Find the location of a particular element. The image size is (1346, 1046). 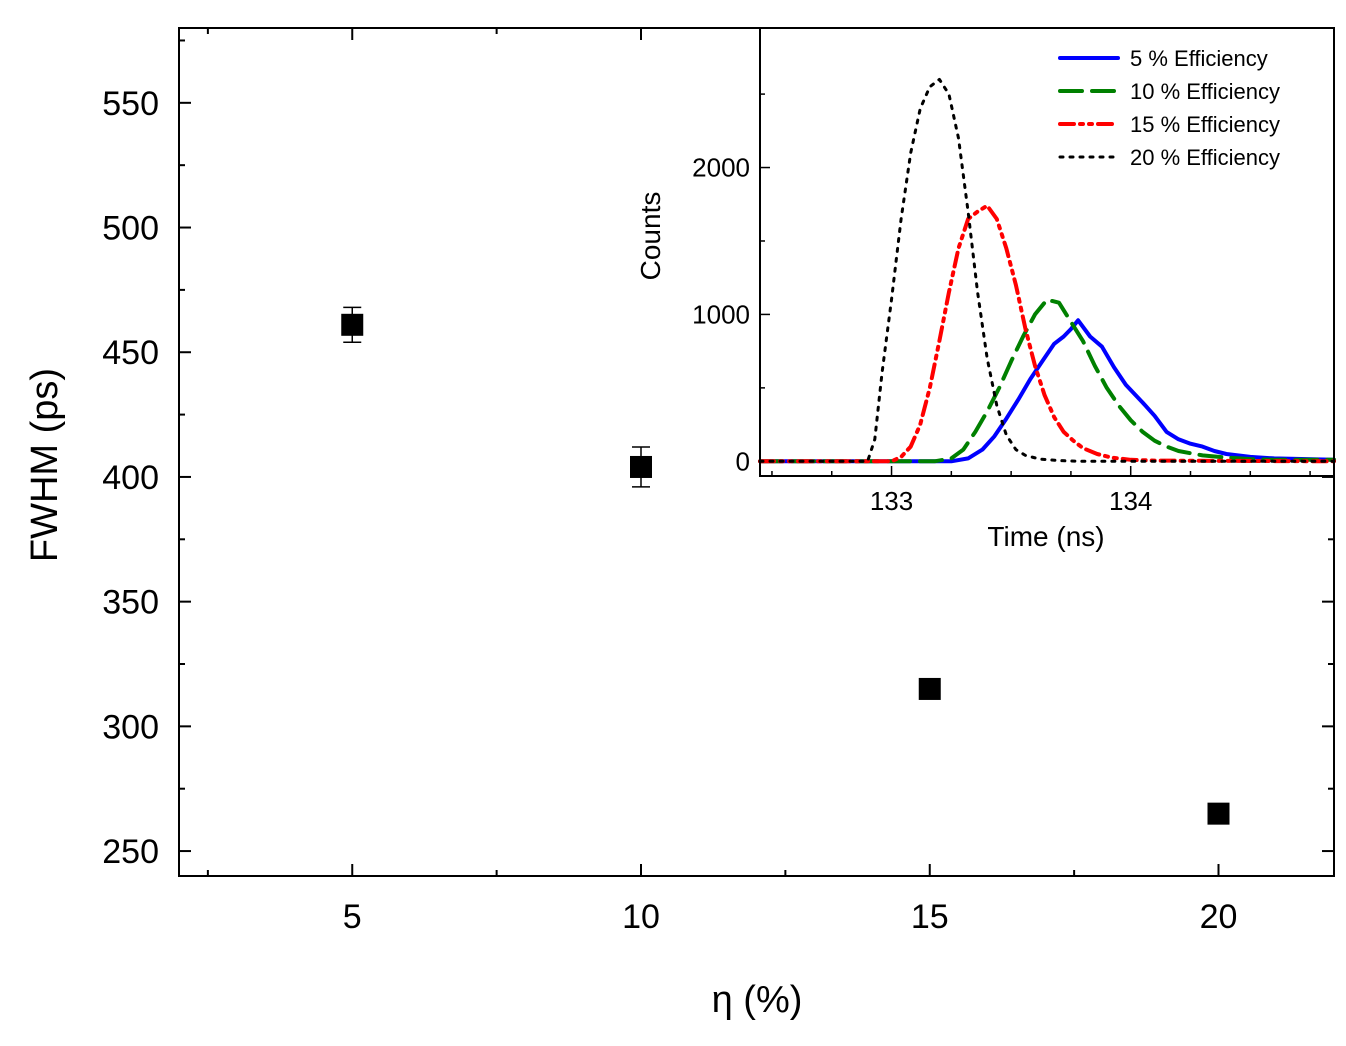

legend-label-4: 20 % Efficiency is located at coordinates (1205, 157).